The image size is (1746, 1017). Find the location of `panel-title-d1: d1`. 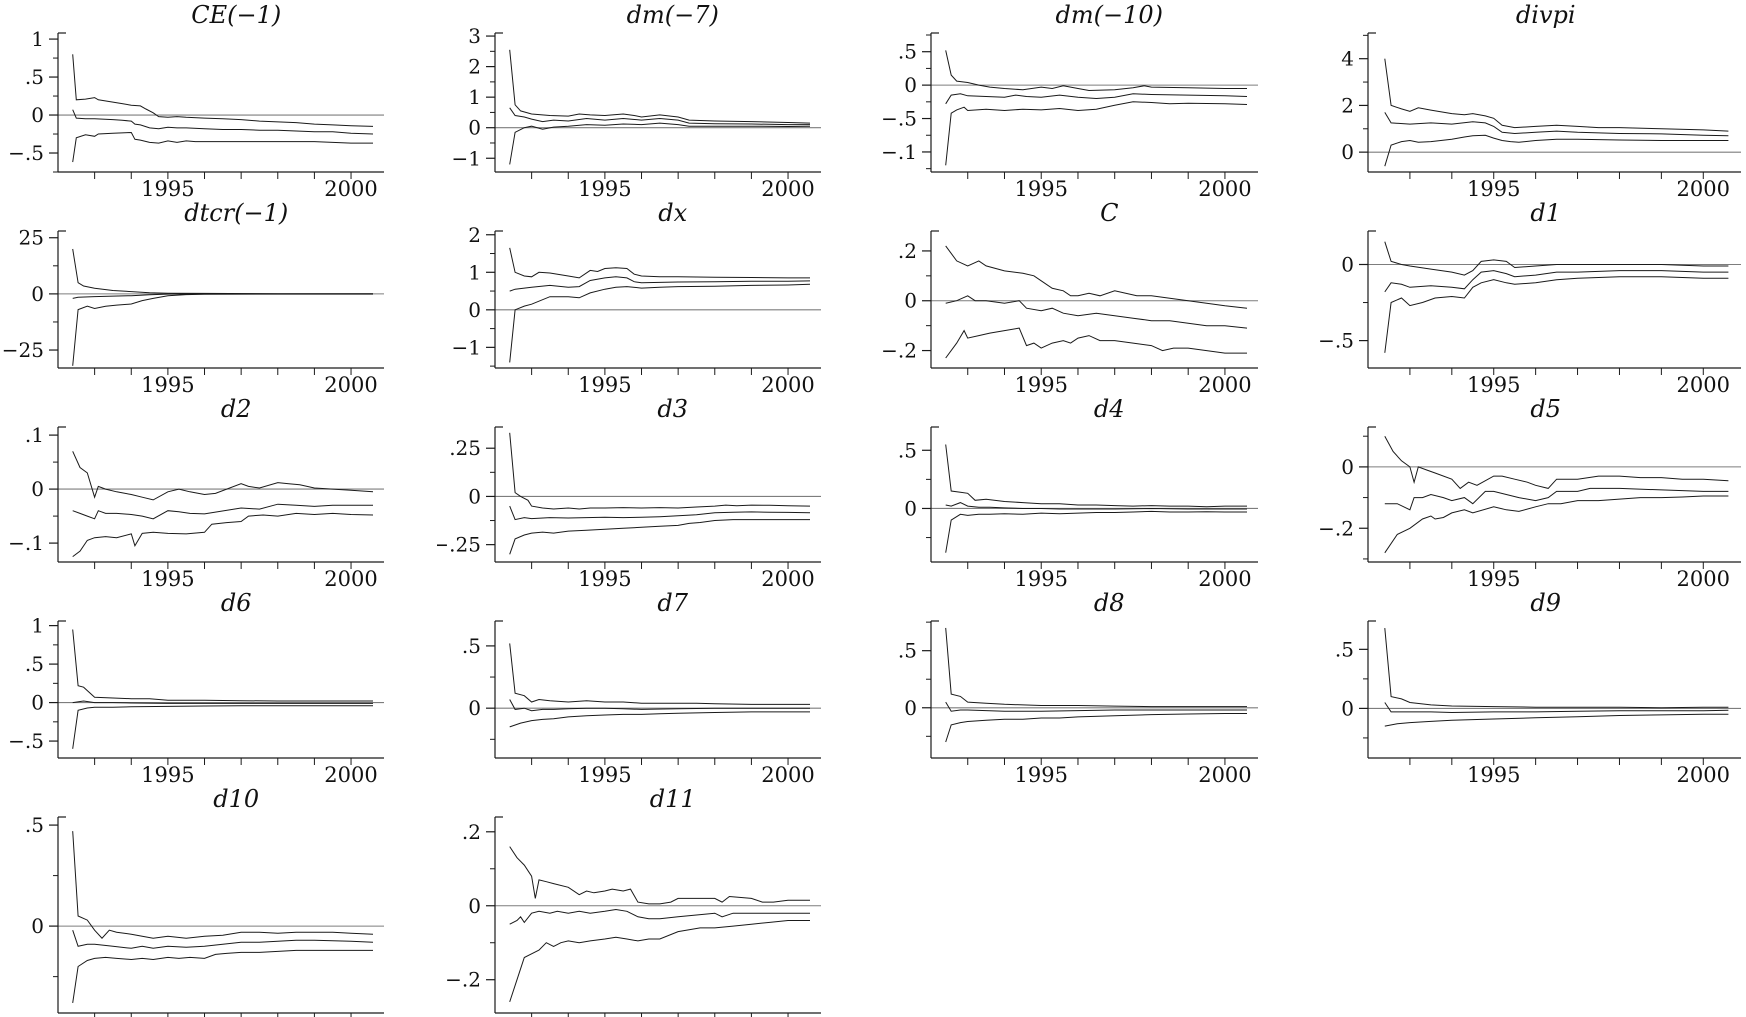

panel-title-d1: d1 is located at coordinates (1546, 213).